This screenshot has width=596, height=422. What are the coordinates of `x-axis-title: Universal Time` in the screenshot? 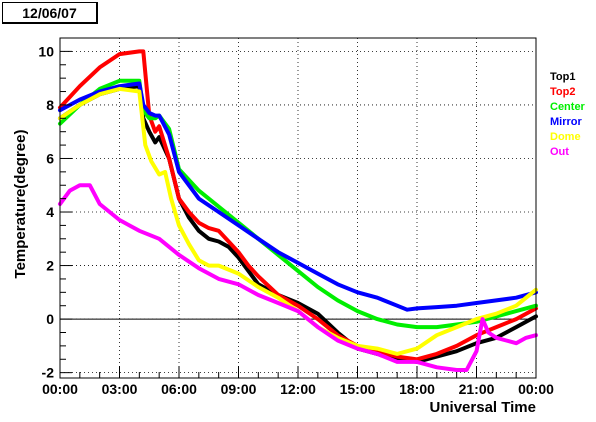 It's located at (483, 407).